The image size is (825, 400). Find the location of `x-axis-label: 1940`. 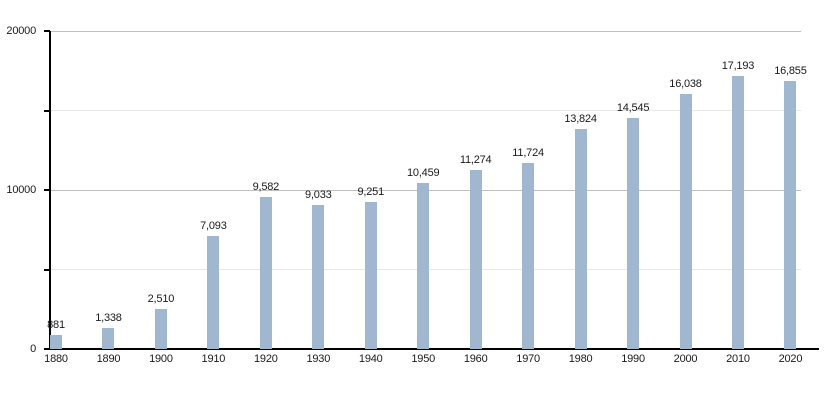

x-axis-label: 1940 is located at coordinates (370, 359).